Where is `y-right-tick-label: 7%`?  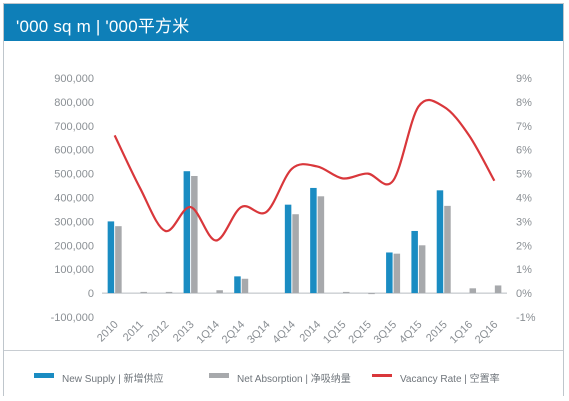
y-right-tick-label: 7% is located at coordinates (524, 127).